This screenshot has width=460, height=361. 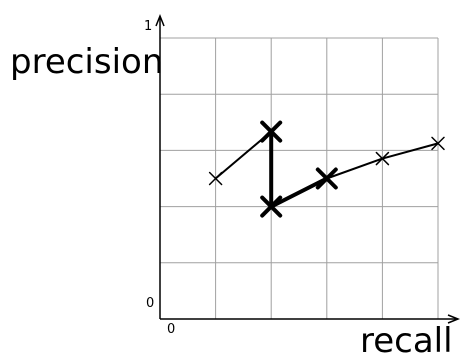 What do you see at coordinates (171, 329) in the screenshot?
I see `x-tick-label-0: 0` at bounding box center [171, 329].